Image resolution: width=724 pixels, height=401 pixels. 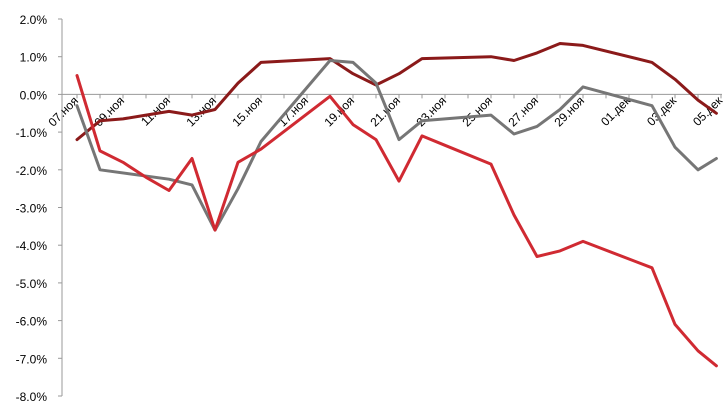 What do you see at coordinates (32, 246) in the screenshot?
I see `y-tick-label: -4.0%` at bounding box center [32, 246].